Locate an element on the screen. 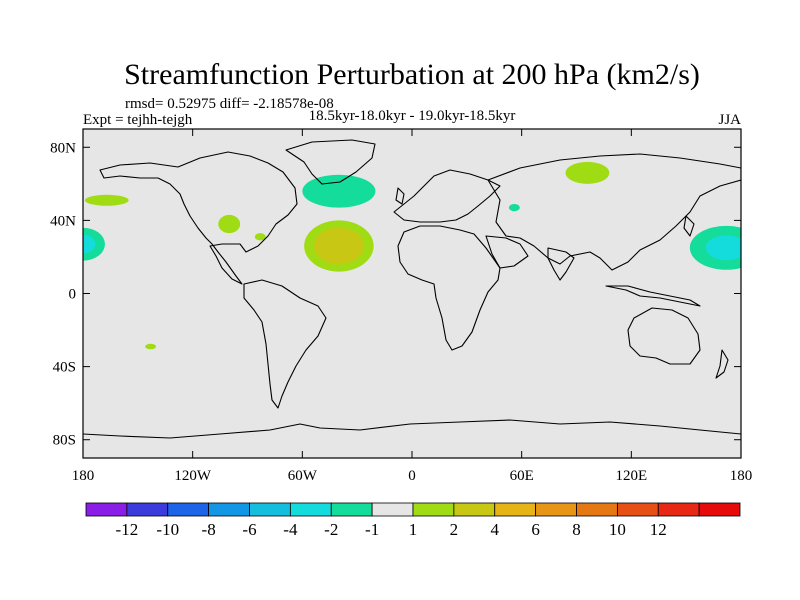 This screenshot has height=600, width=800. arabia-coastline is located at coordinates (507, 252).